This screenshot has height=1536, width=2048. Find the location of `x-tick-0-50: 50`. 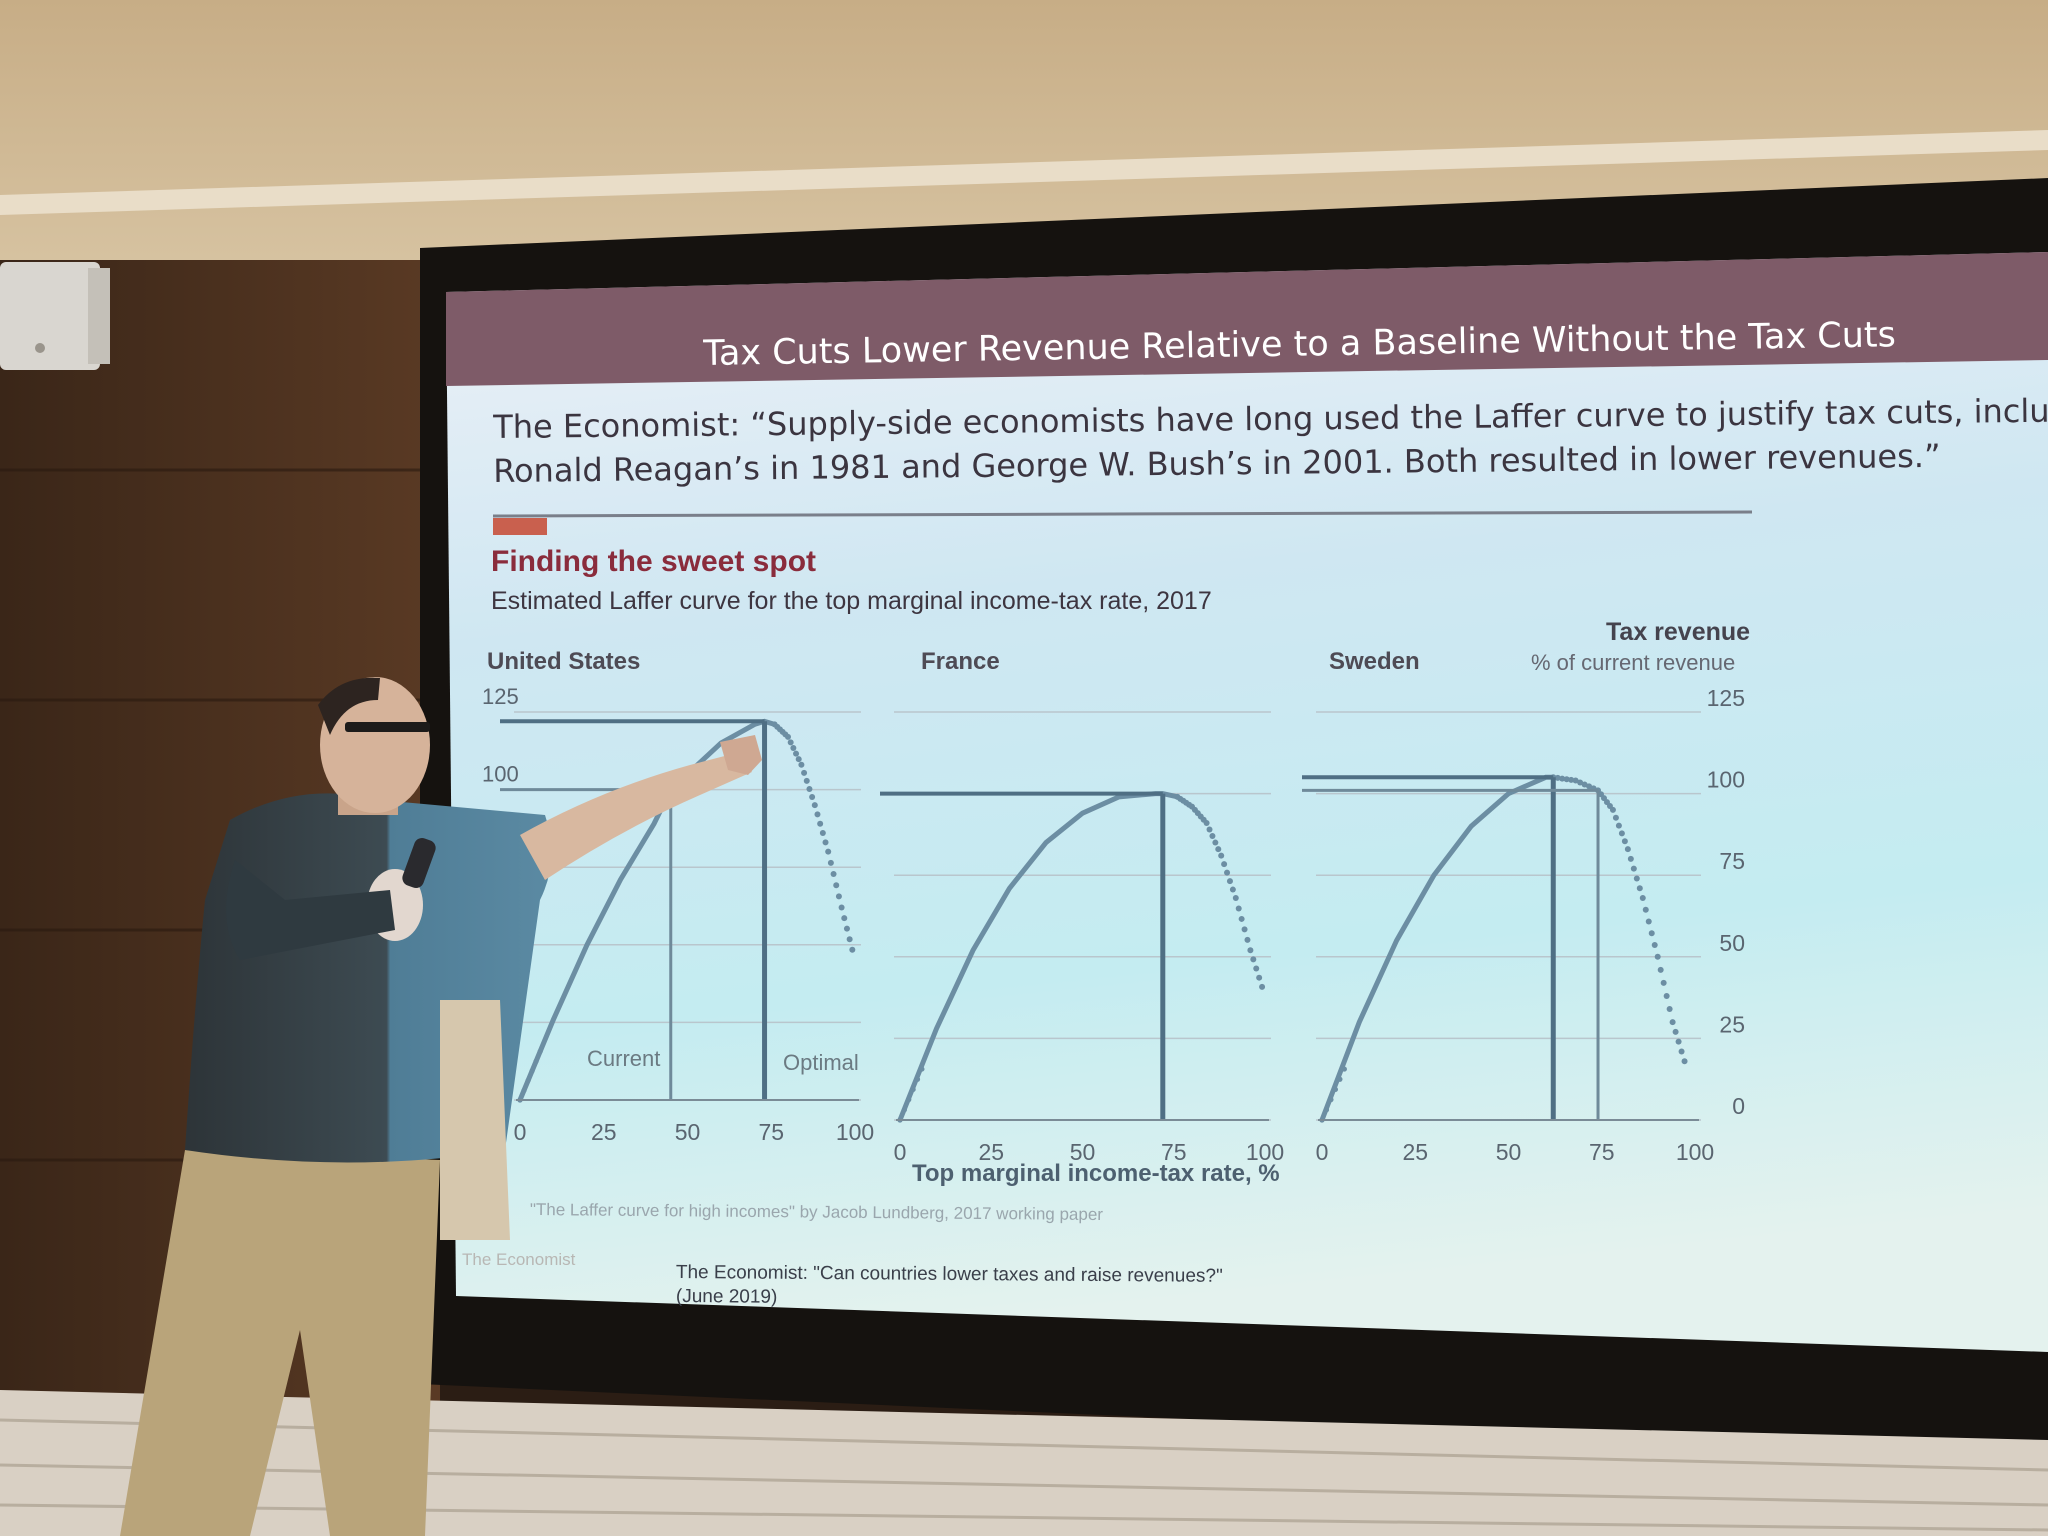

x-tick-0-50: 50 is located at coordinates (688, 1132).